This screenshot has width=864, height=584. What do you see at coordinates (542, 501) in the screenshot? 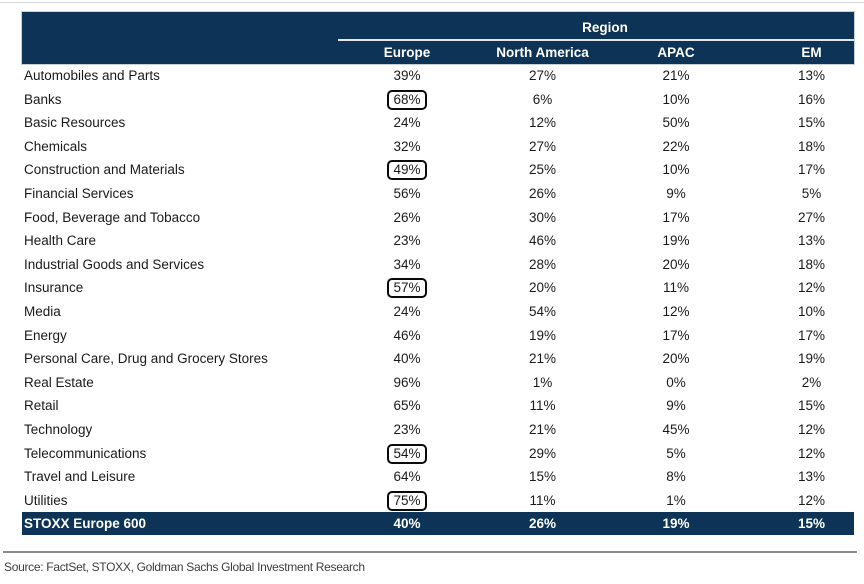
I see `value-cell-north-america: 11%` at bounding box center [542, 501].